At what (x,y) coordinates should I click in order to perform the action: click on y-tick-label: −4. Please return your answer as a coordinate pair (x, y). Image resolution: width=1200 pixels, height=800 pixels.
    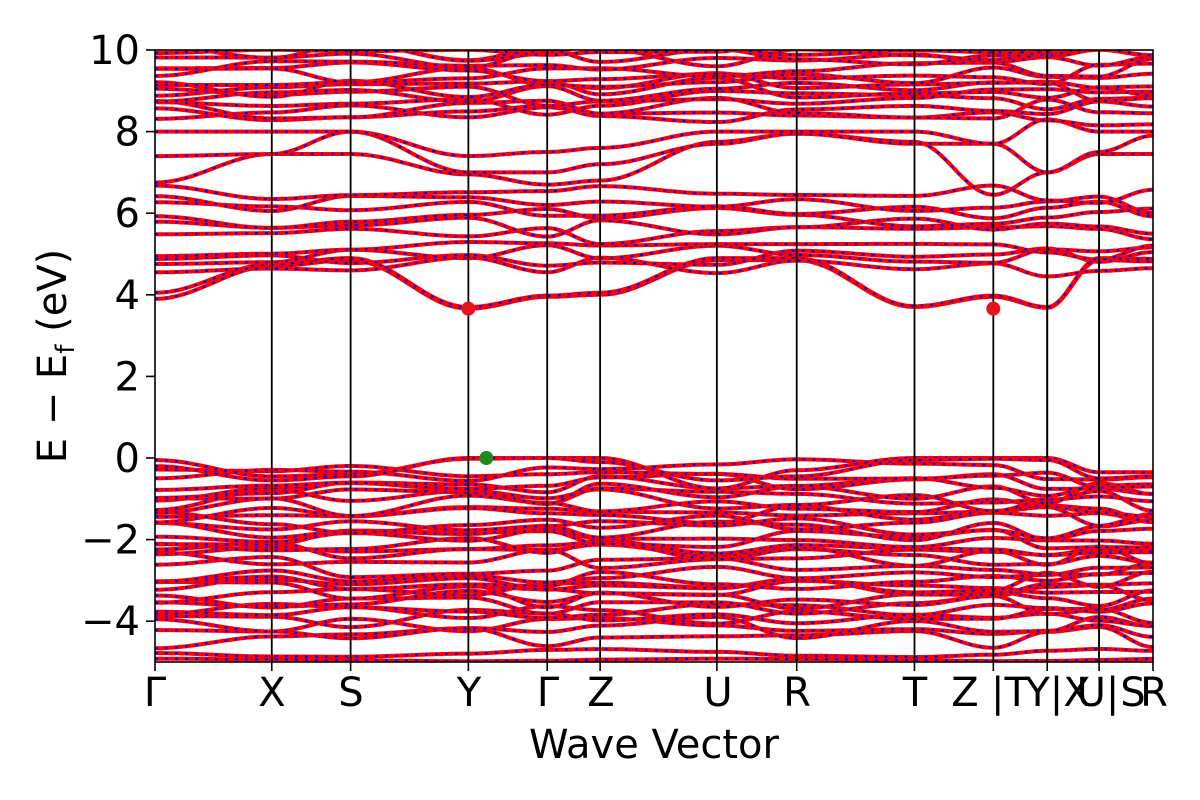
    Looking at the image, I should click on (110, 622).